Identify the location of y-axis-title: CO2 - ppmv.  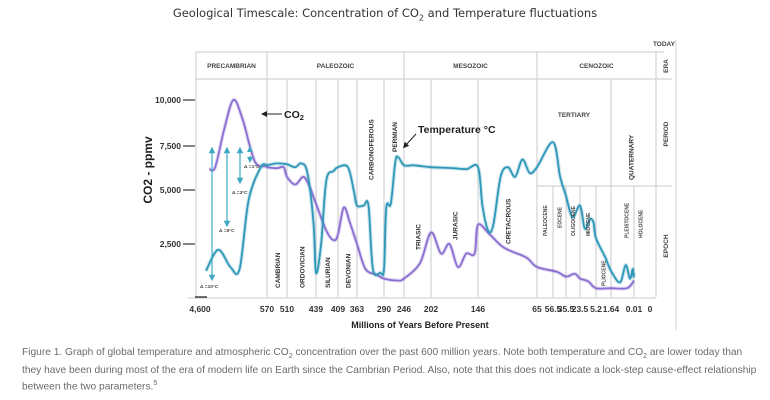
(148, 170).